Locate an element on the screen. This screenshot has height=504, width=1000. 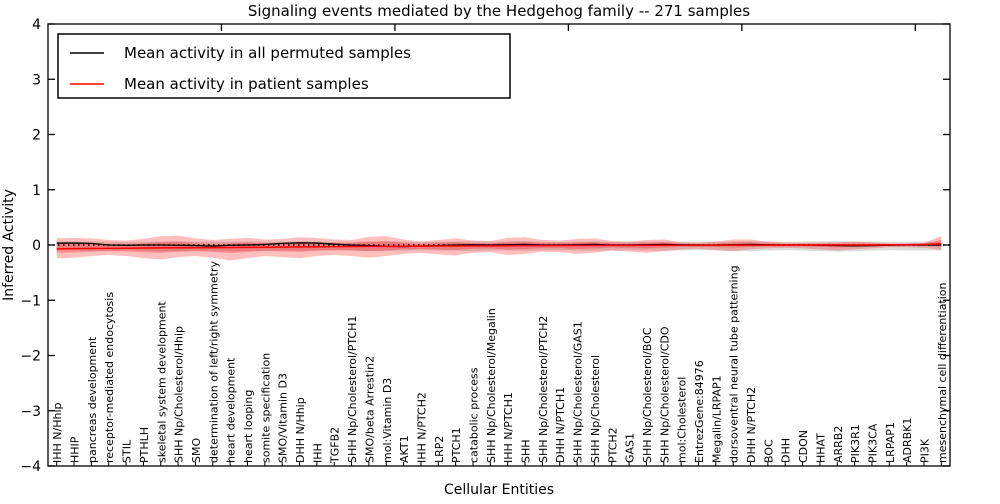
x-tick-label: PI3K is located at coordinates (924, 450).